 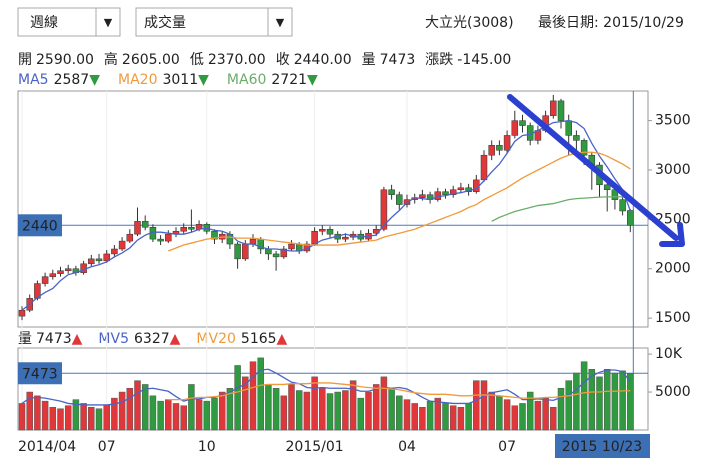 What do you see at coordinates (439, 60) in the screenshot?
I see `quote-label: 漲跌` at bounding box center [439, 60].